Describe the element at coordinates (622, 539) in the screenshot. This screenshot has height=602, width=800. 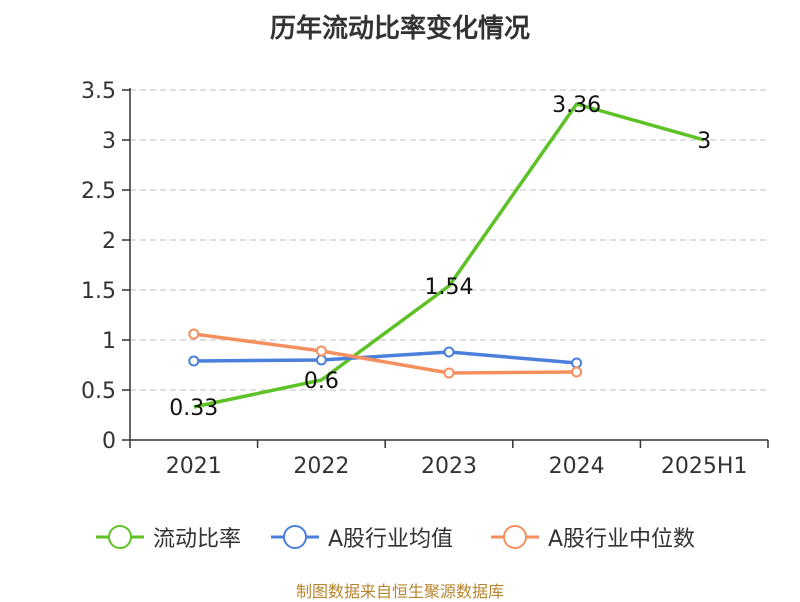
I see `legend-label: A股行业中位数` at that location.